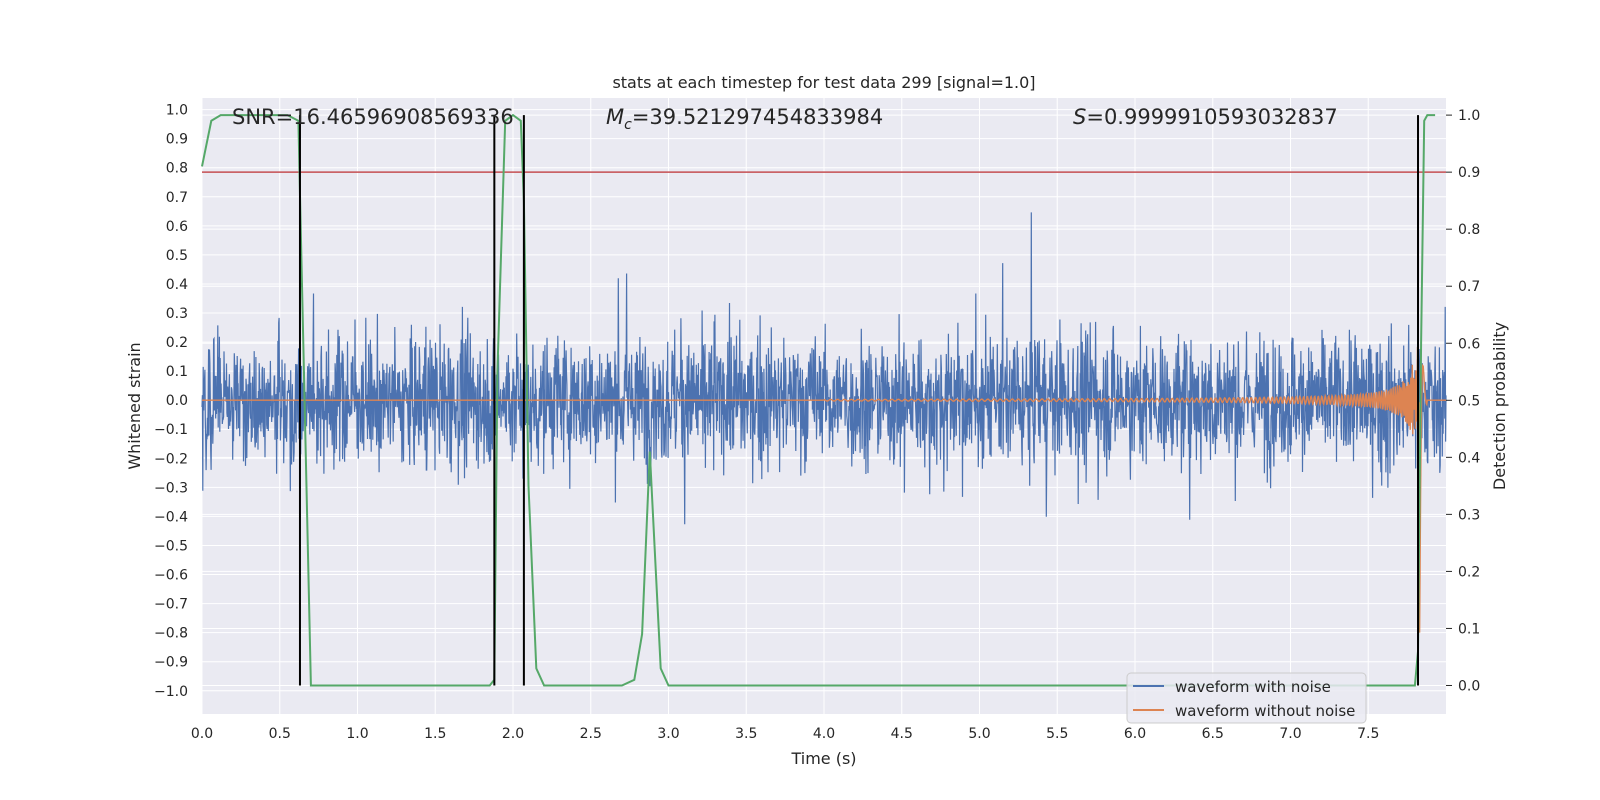 This screenshot has height=800, width=1600. What do you see at coordinates (134, 405) in the screenshot?
I see `y-axis-label: Whitened strain` at bounding box center [134, 405].